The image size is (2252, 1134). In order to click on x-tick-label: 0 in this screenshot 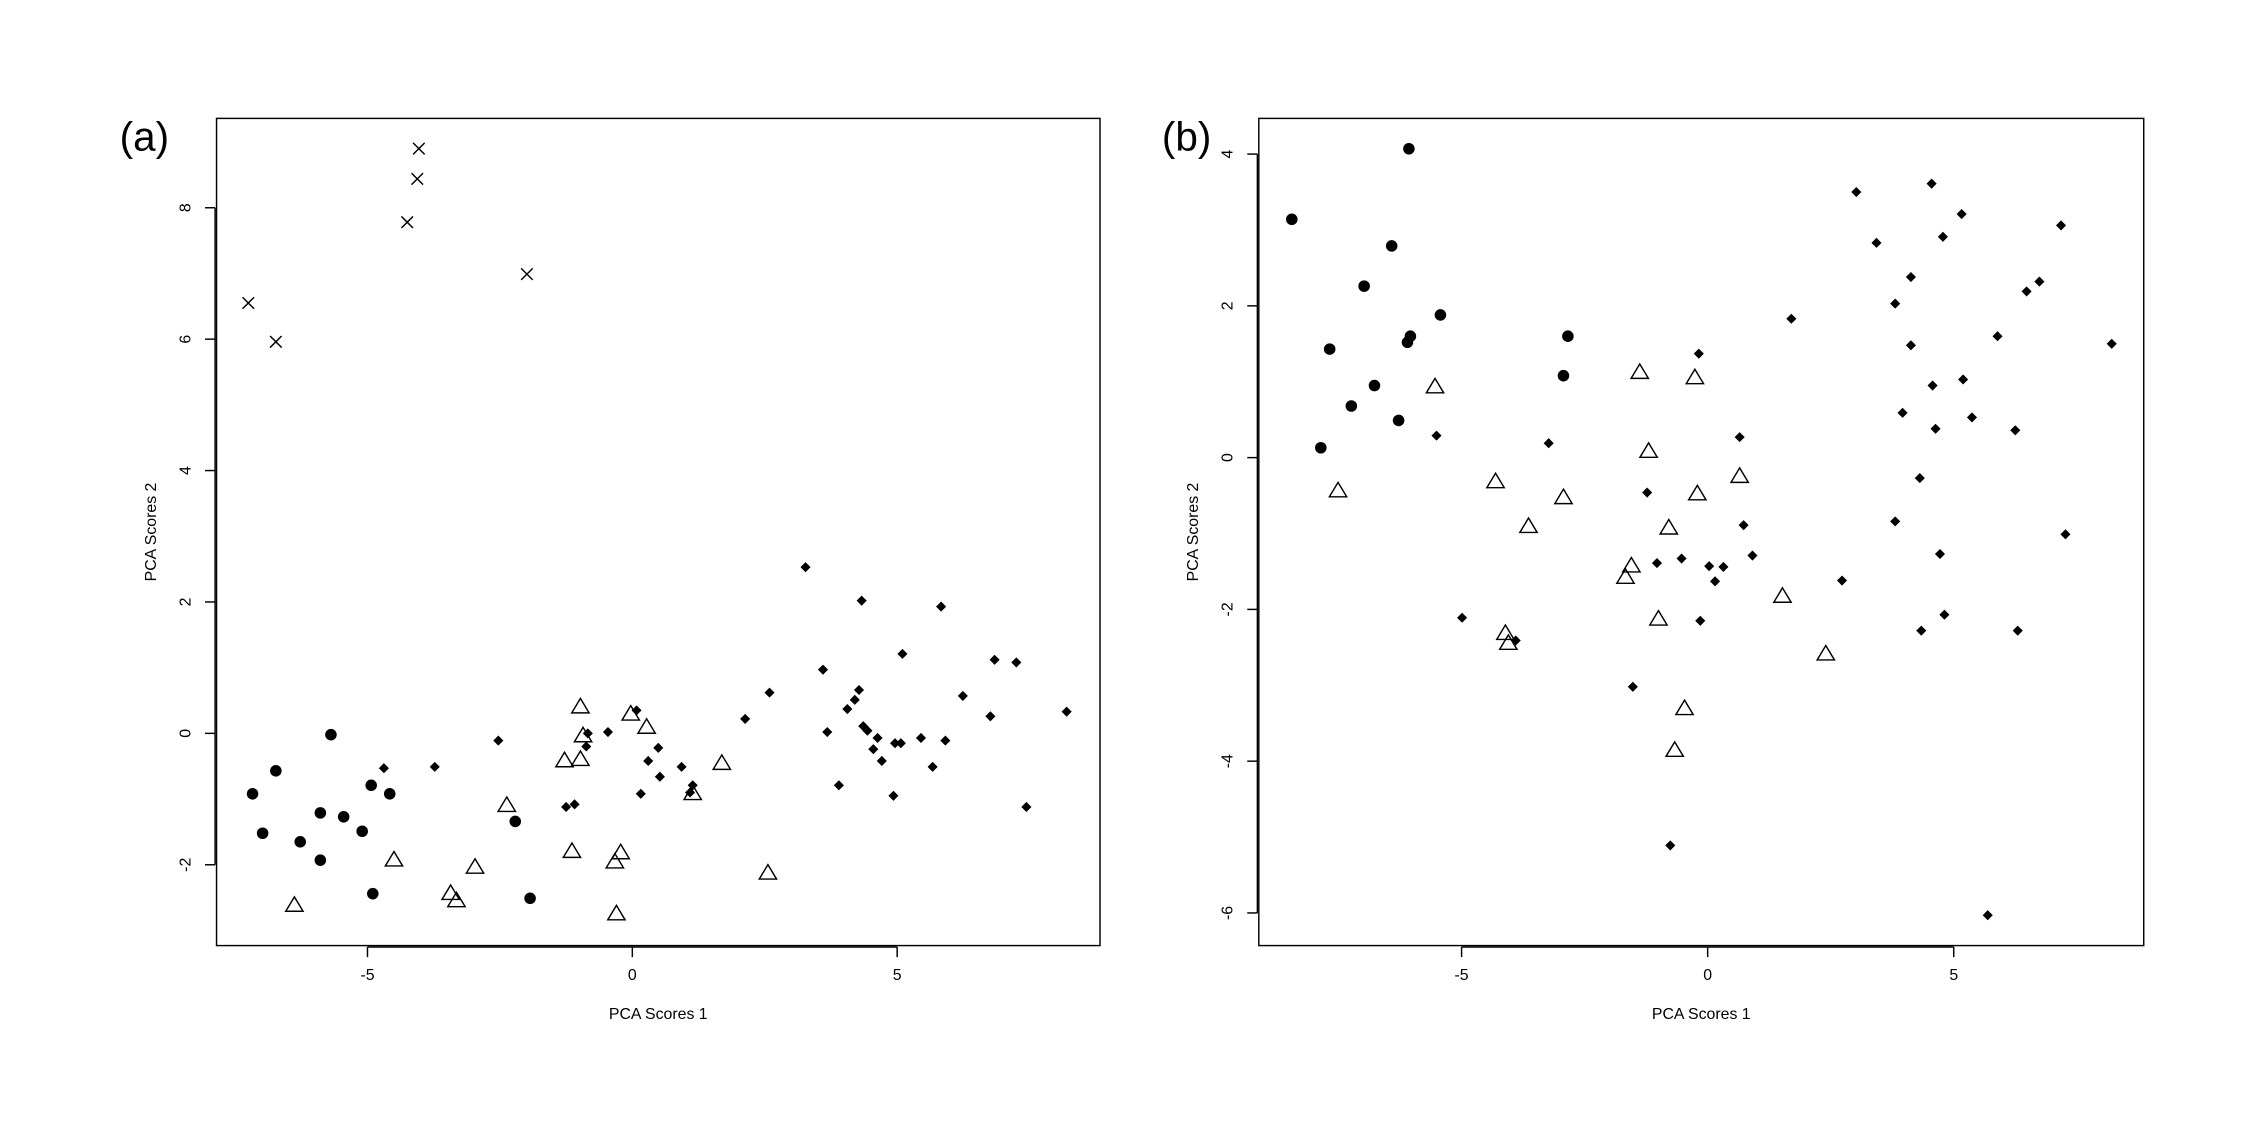, I will do `click(632, 975)`.